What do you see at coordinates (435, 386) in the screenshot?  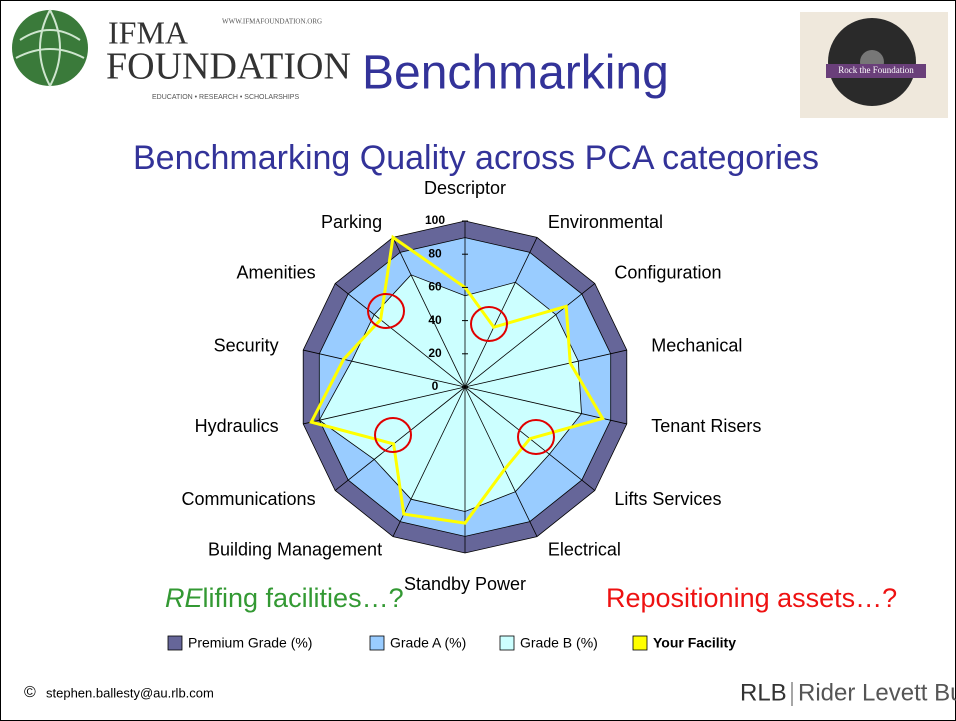 I see `tick-label: 0` at bounding box center [435, 386].